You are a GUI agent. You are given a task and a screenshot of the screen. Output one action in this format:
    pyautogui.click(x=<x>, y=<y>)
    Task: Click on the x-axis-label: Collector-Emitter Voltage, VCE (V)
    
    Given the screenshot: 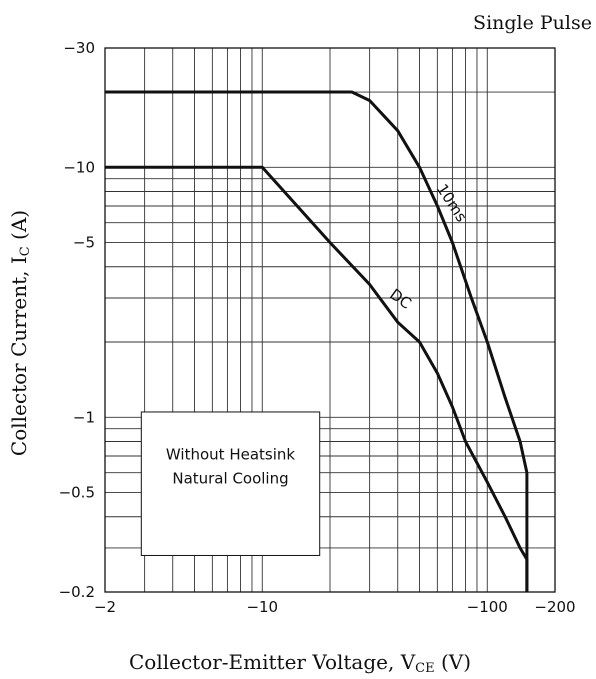 What is the action you would take?
    pyautogui.click(x=300, y=663)
    